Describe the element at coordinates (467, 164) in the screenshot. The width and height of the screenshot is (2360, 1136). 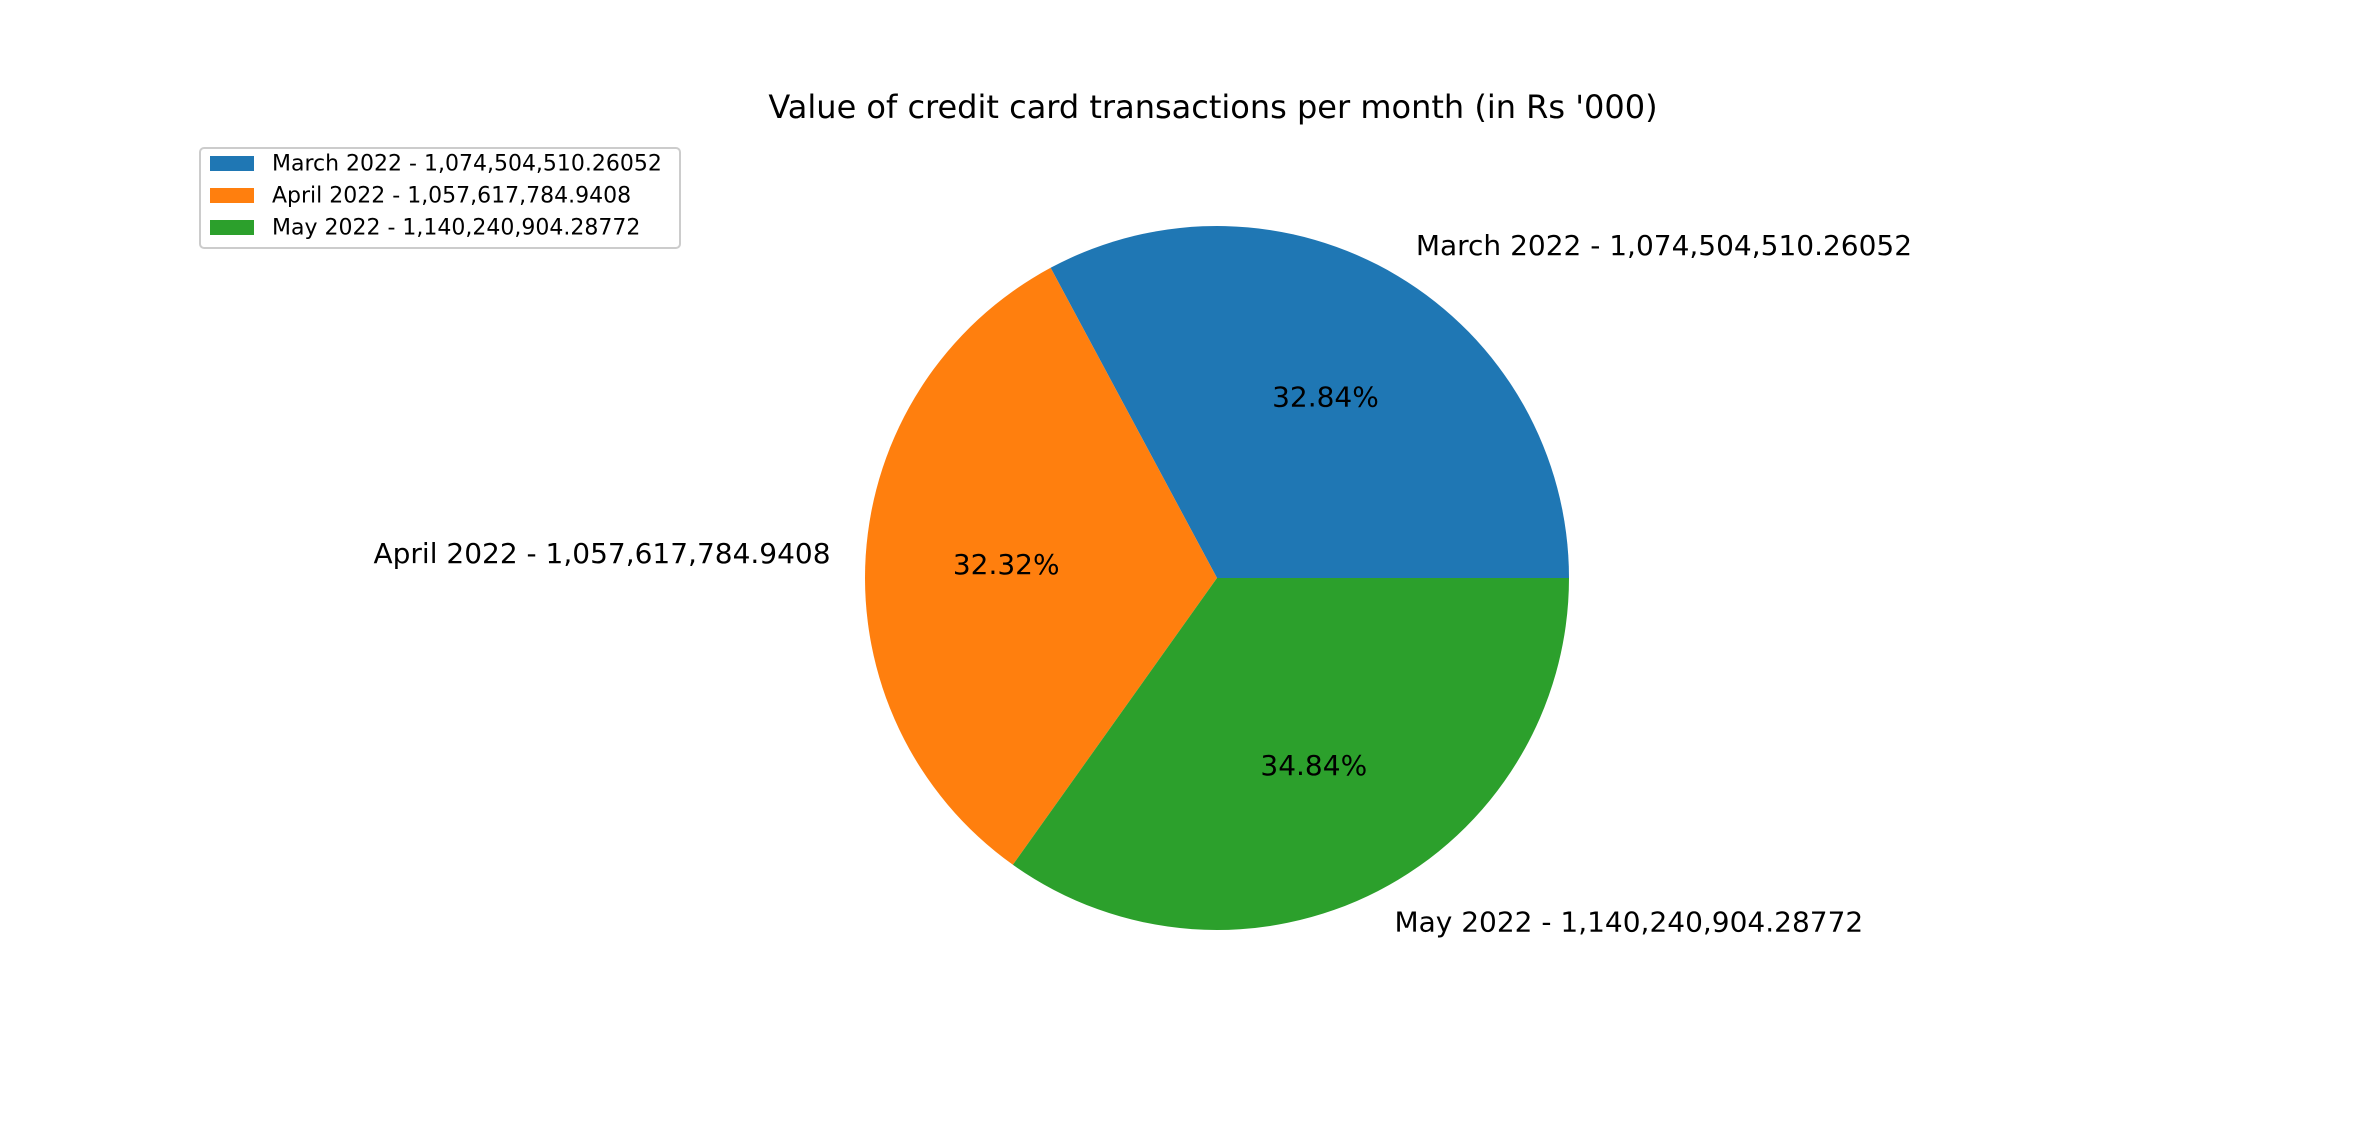
I see `legend-entry-0: March 2022 - 1,074,504,510.26052` at that location.